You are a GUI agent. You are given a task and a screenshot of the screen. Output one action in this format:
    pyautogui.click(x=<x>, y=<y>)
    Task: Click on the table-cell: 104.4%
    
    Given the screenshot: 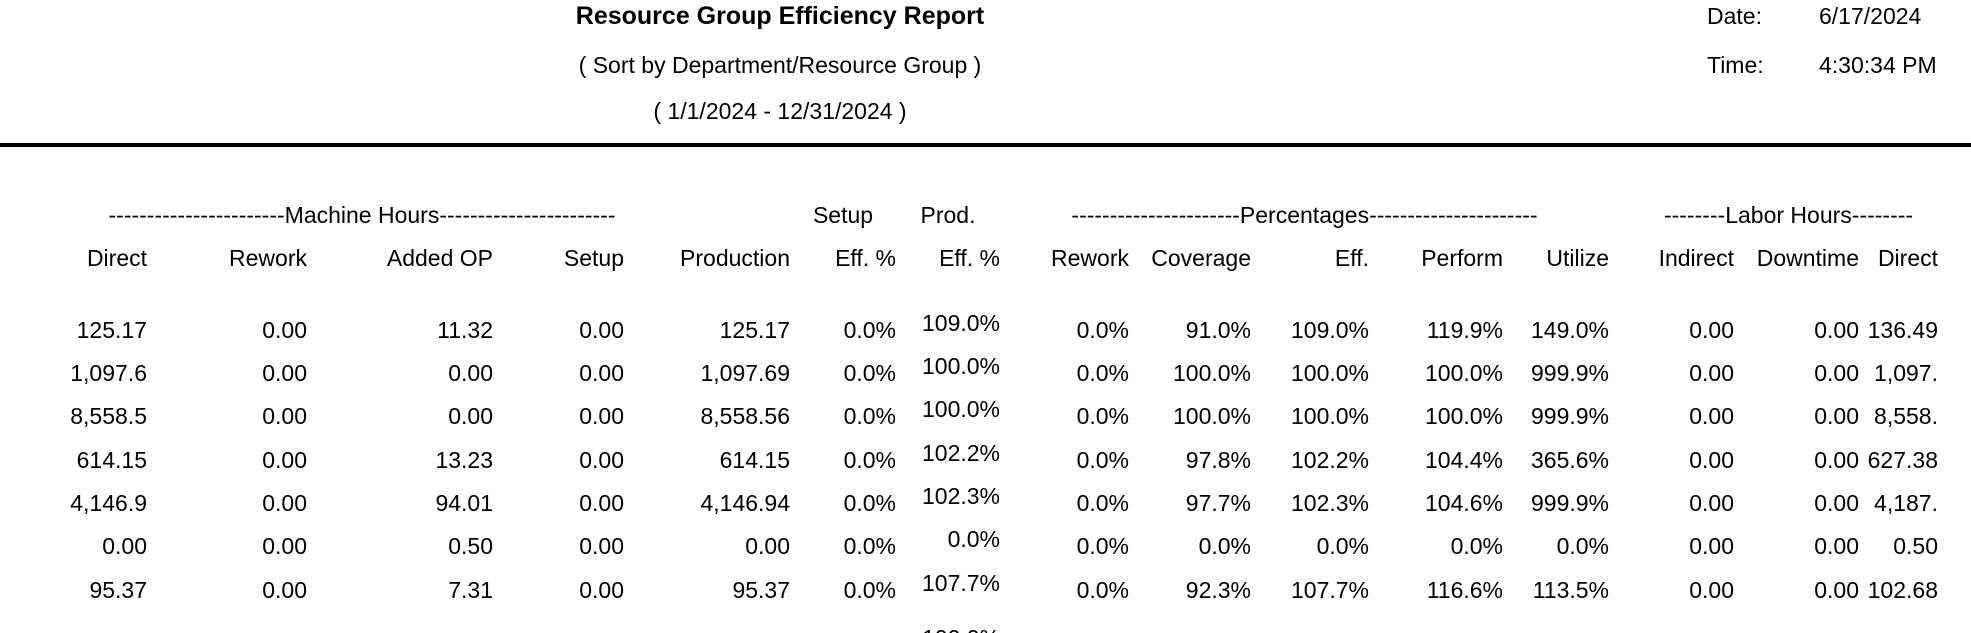 What is the action you would take?
    pyautogui.click(x=1463, y=459)
    